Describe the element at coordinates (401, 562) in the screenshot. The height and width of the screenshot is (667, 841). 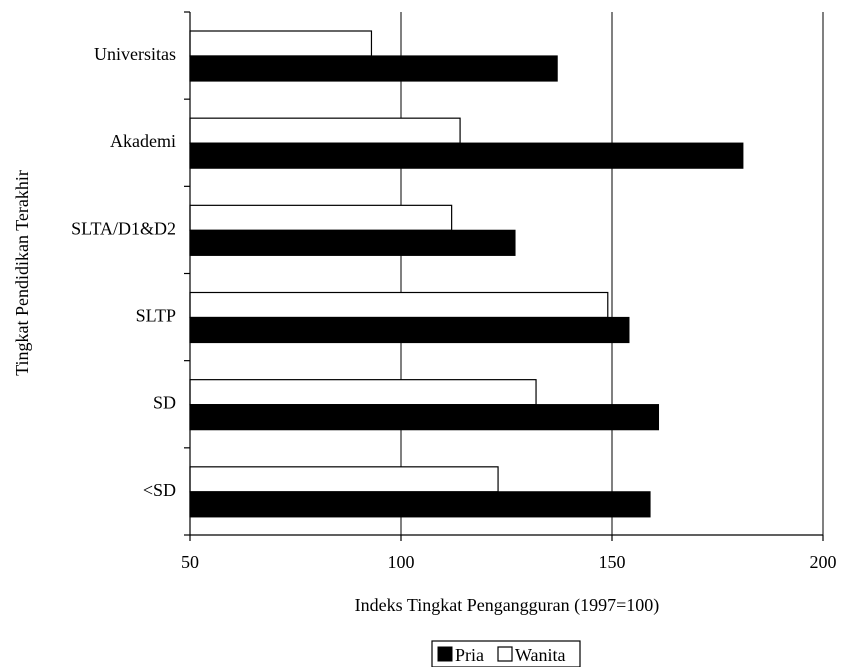
I see `x-tick-label: 100` at that location.